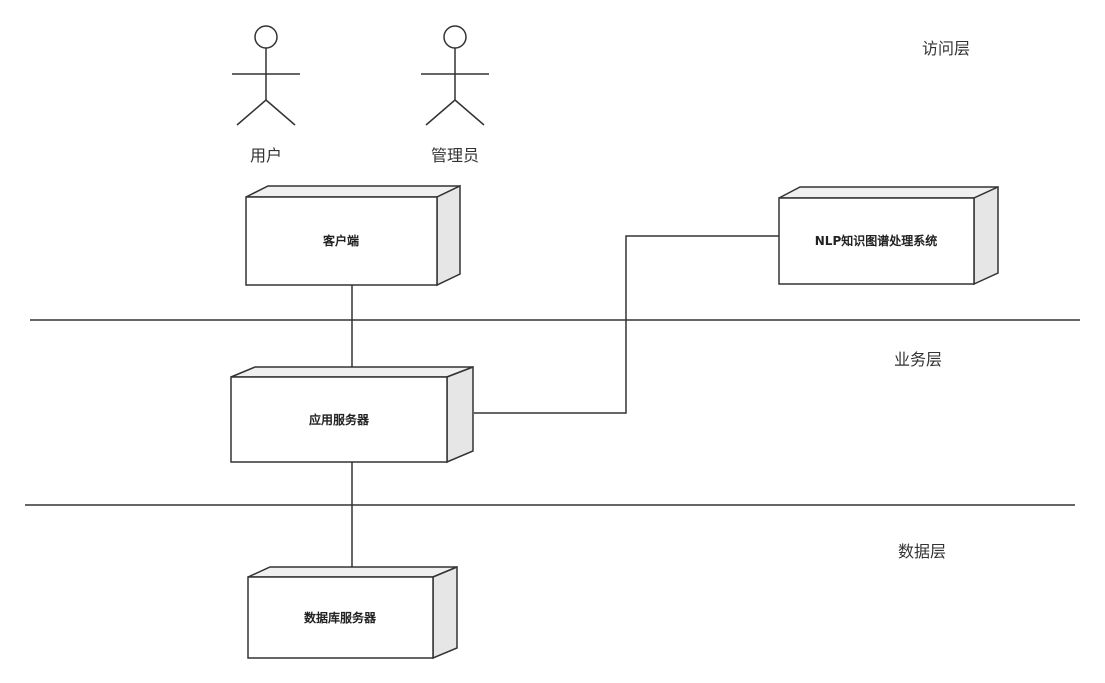  What do you see at coordinates (876, 240) in the screenshot?
I see `node-nlp-label: NLP知识图谱处理系统` at bounding box center [876, 240].